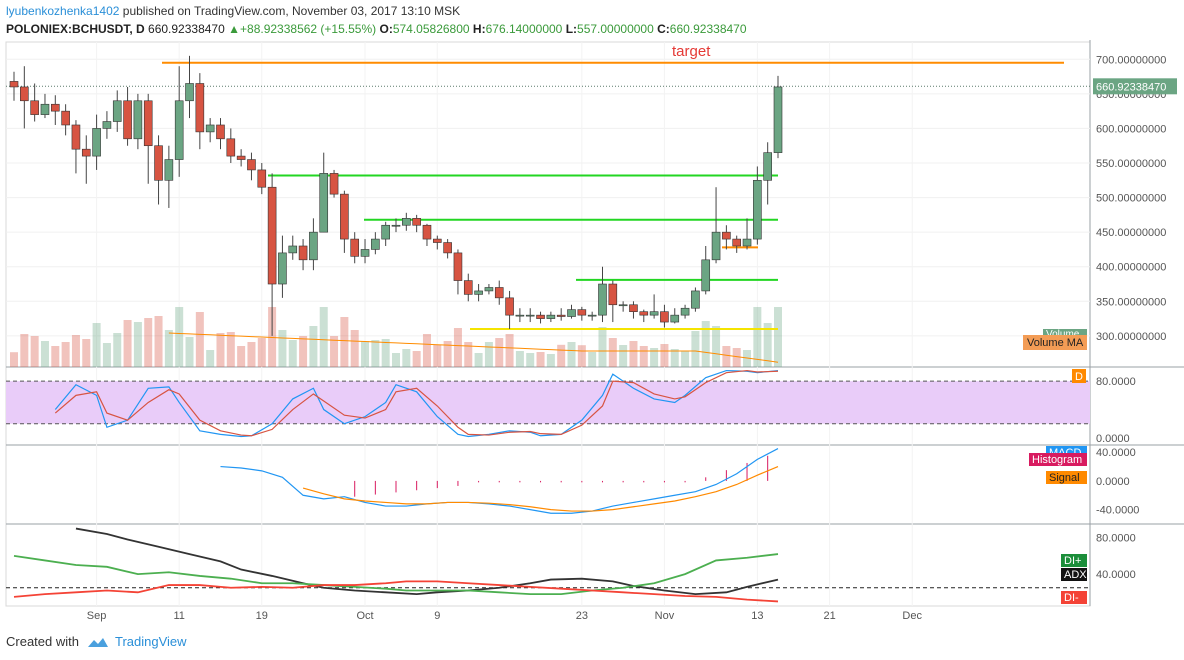  I want to click on stoch-badge-label: D, so click(1079, 377).